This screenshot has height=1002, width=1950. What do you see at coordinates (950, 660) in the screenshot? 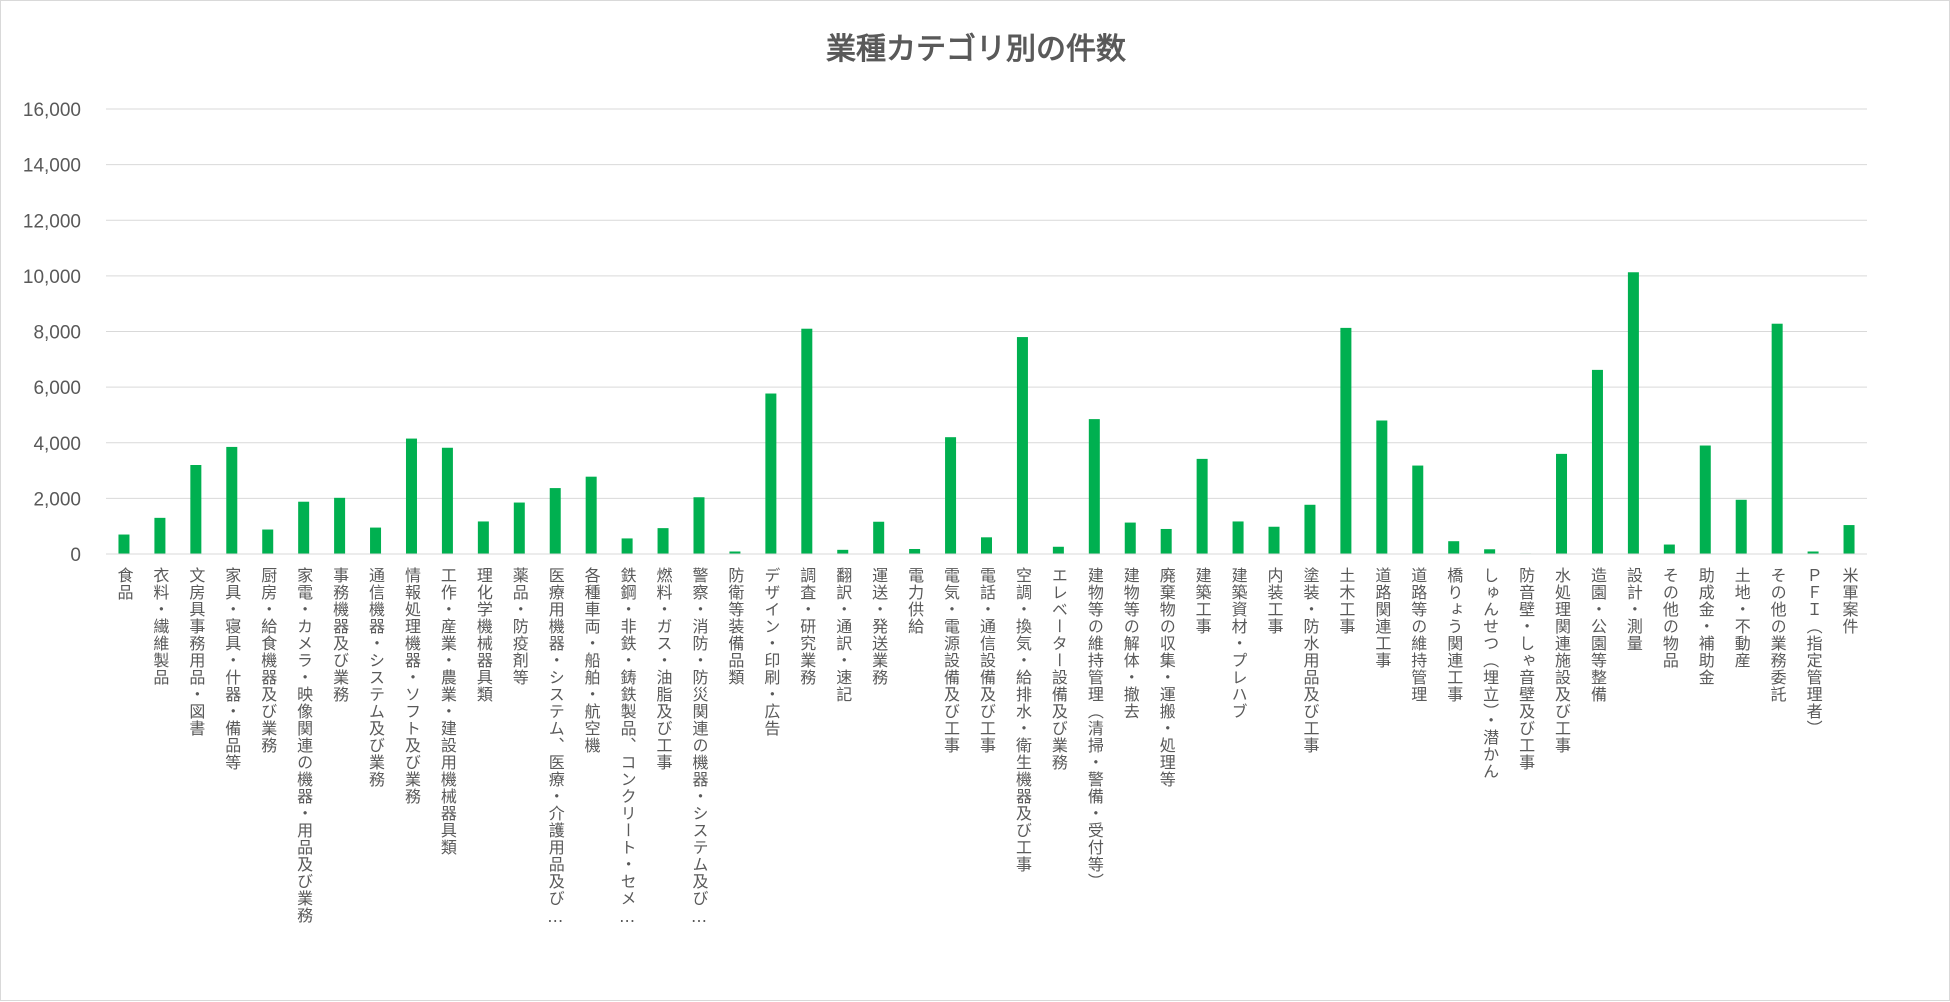
I see `x-tick-label: 電気・電源設備及び工事` at bounding box center [950, 660].